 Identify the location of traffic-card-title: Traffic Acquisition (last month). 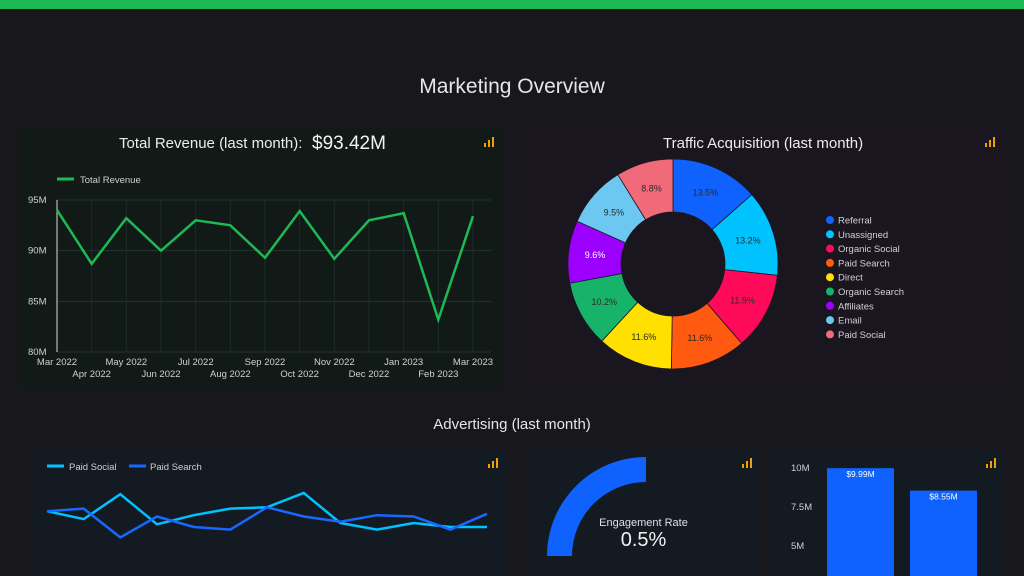
(763, 143).